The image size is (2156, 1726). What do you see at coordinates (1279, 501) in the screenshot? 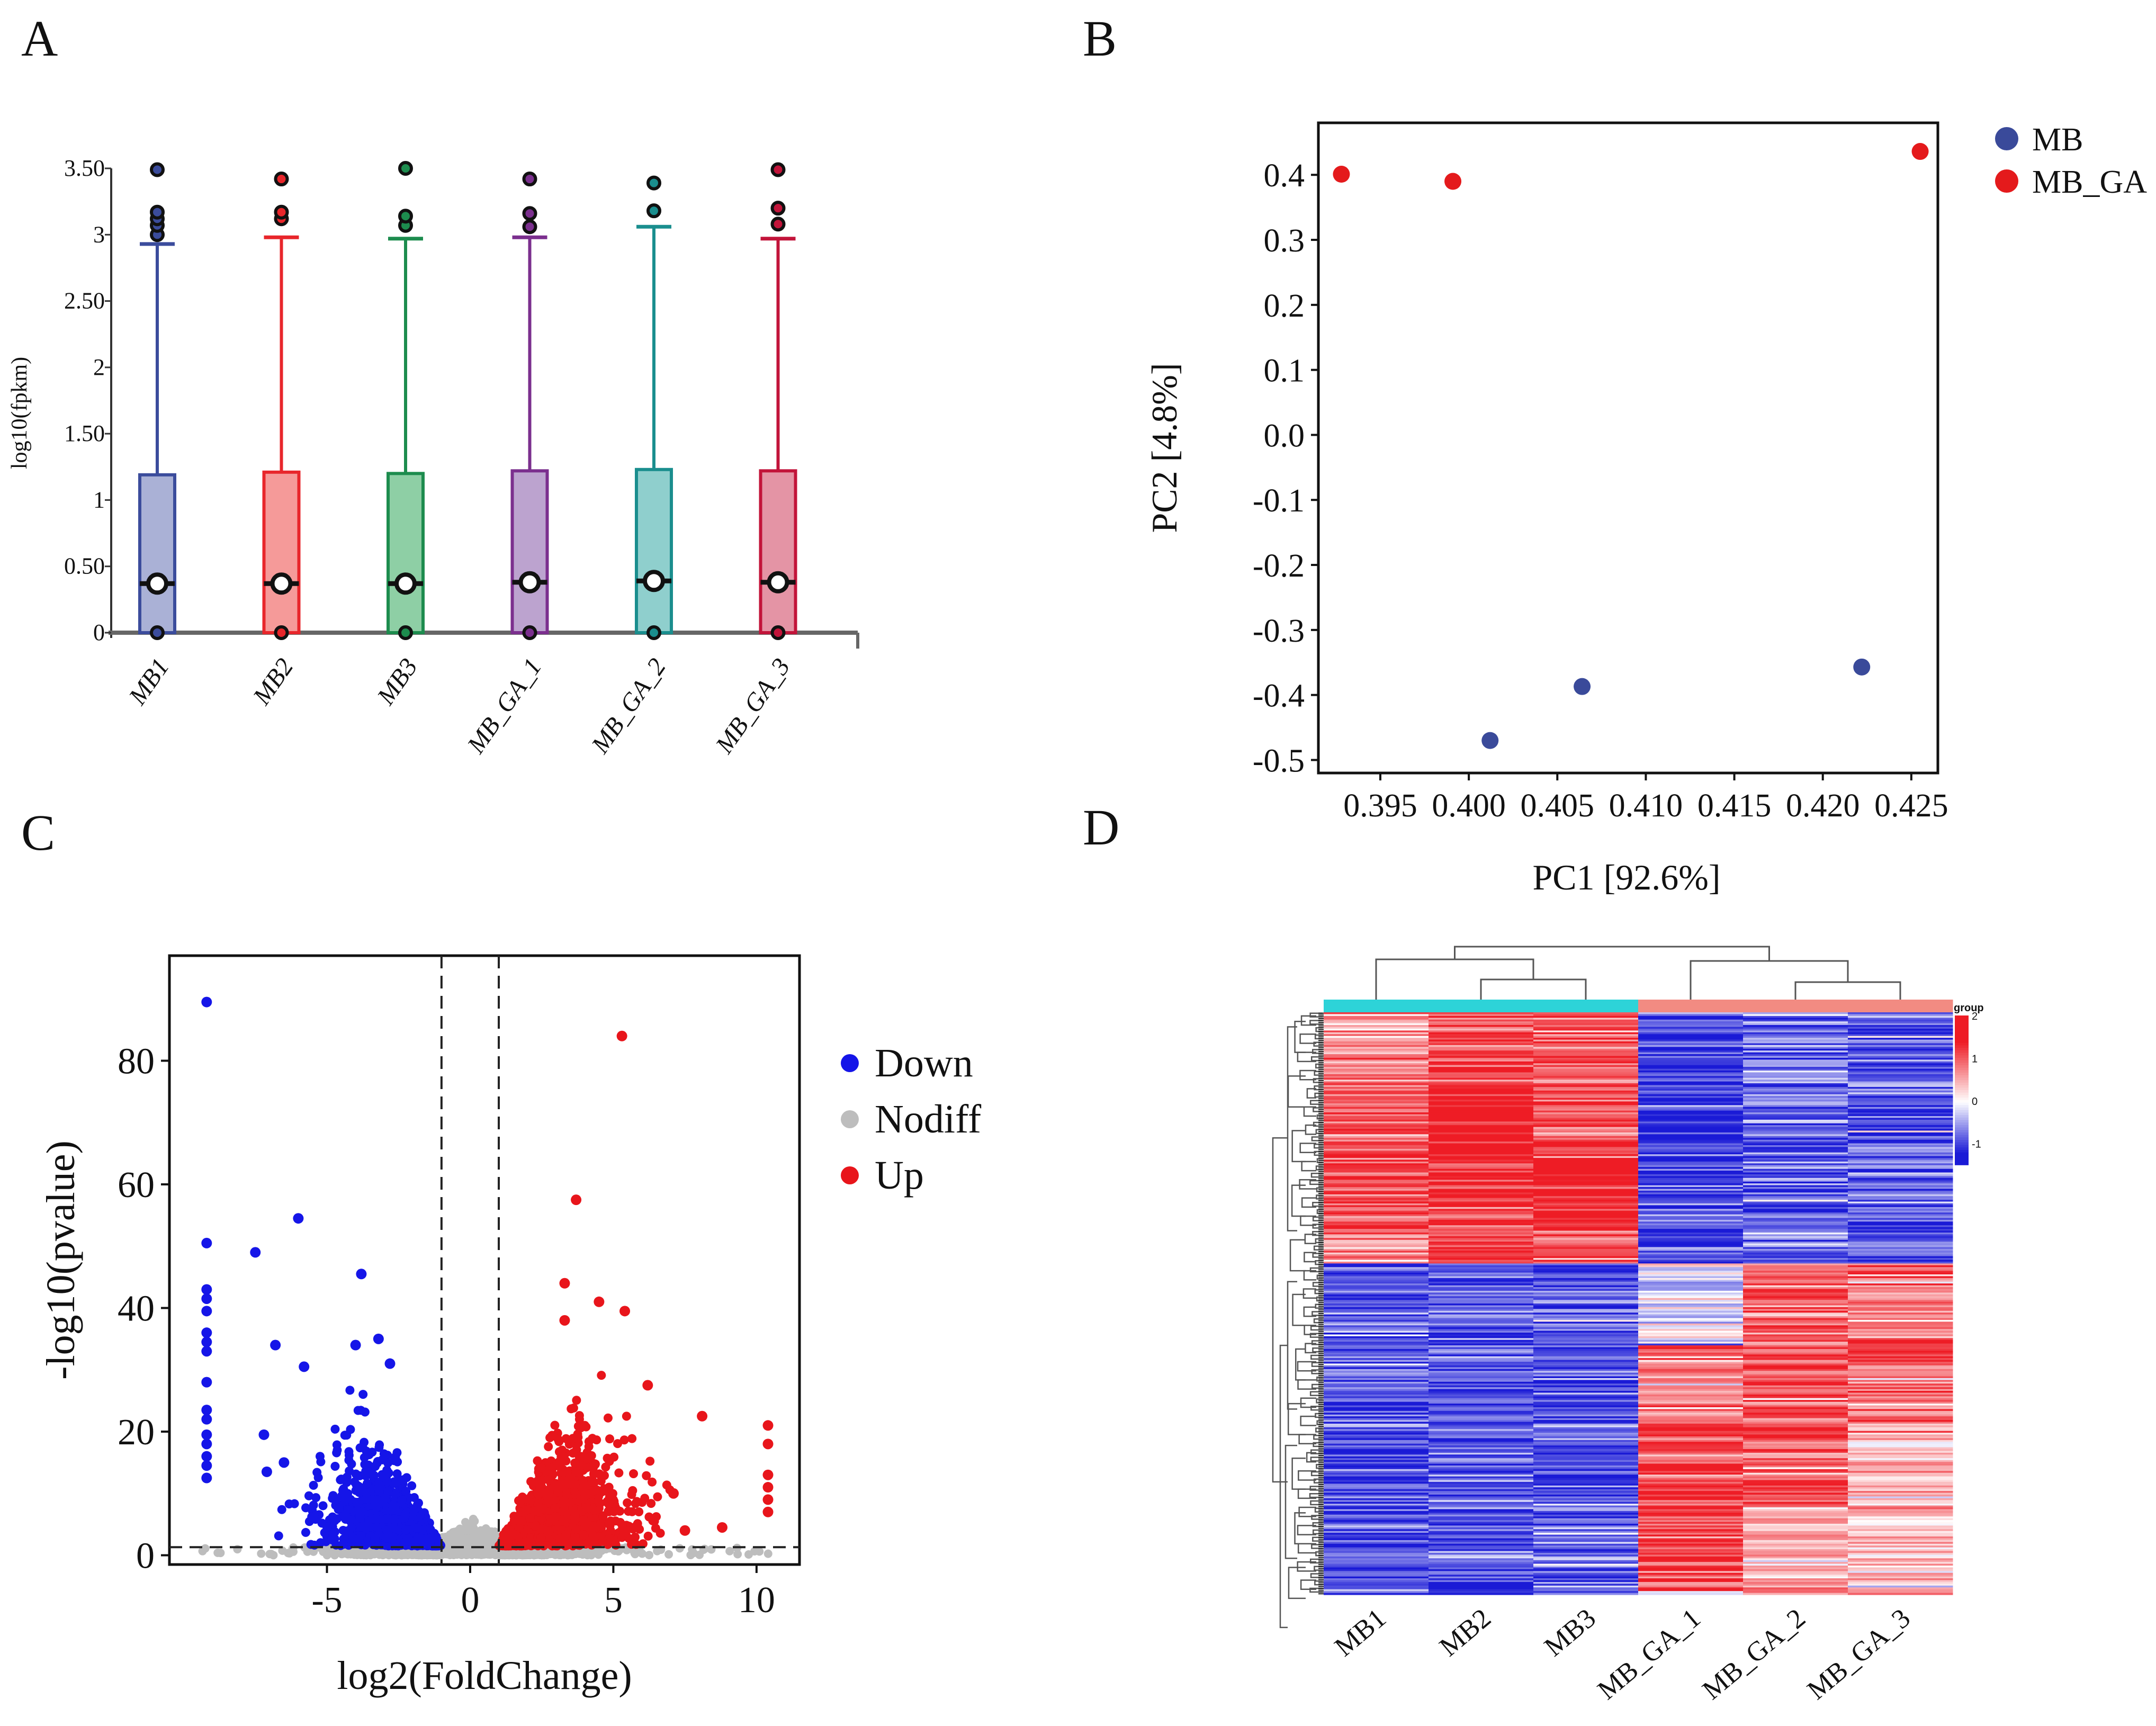
I see `panel-b-ytick-label: -0.1` at bounding box center [1279, 501].